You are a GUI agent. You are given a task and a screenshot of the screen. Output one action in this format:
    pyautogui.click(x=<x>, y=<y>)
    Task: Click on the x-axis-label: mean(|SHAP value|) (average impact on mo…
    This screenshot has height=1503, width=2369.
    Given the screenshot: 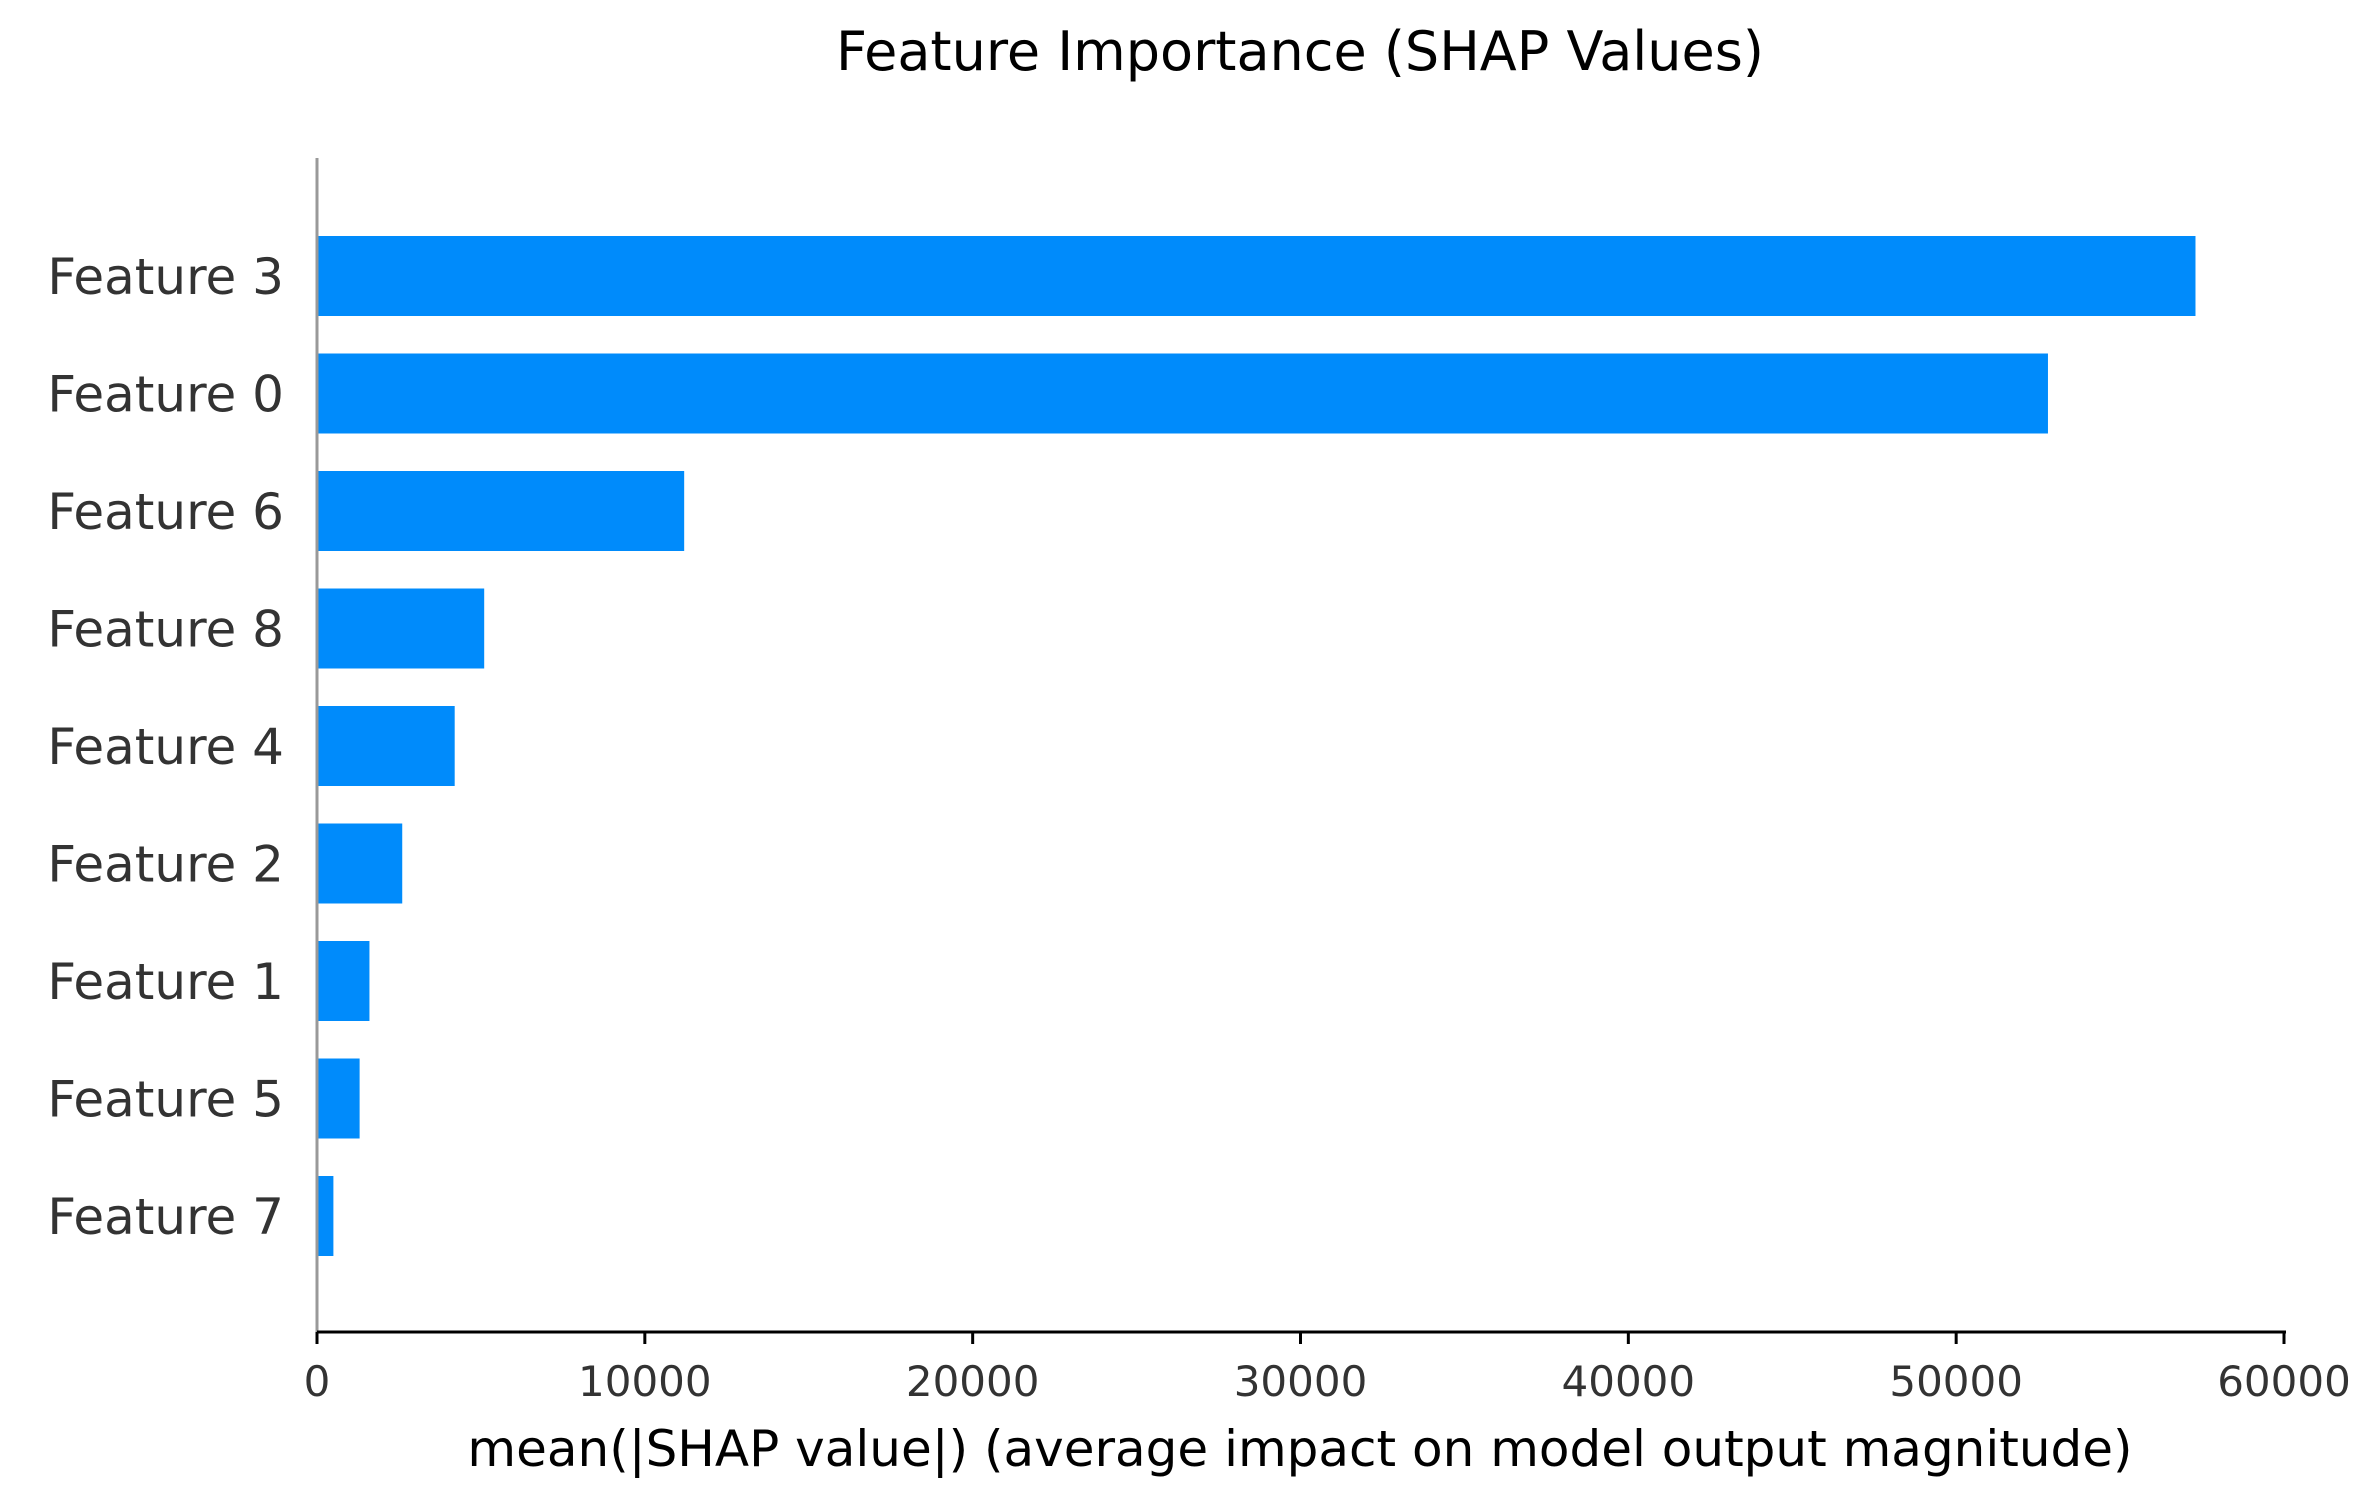 What is the action you would take?
    pyautogui.click(x=1299, y=1449)
    